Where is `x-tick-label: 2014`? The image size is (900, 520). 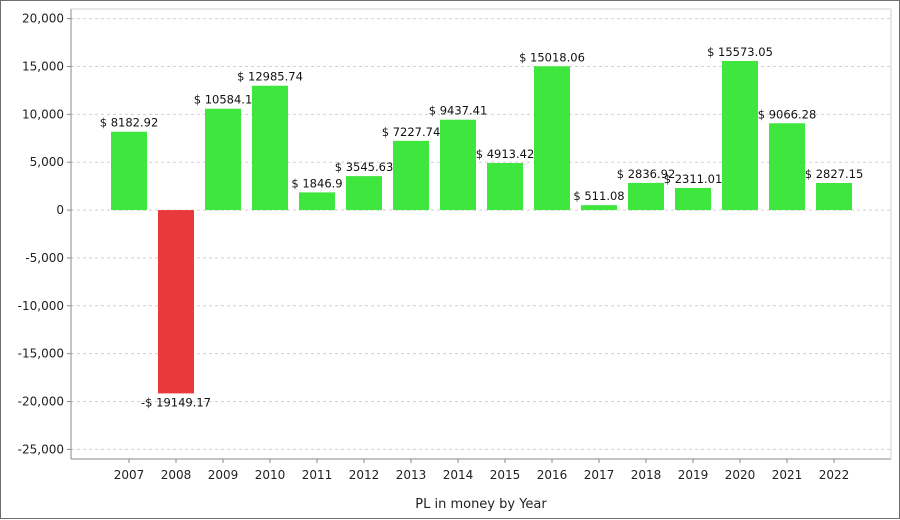 x-tick-label: 2014 is located at coordinates (458, 475).